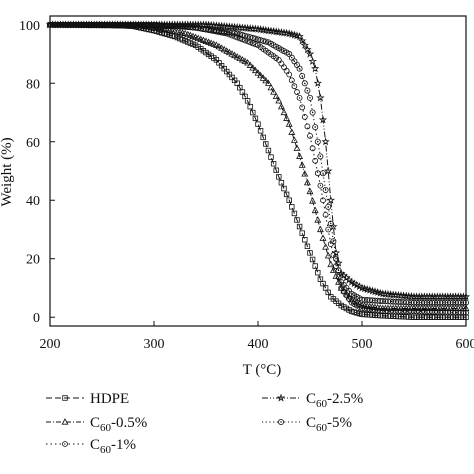 This screenshot has width=474, height=474. I want to click on y-tick-label: 0, so click(36, 318).